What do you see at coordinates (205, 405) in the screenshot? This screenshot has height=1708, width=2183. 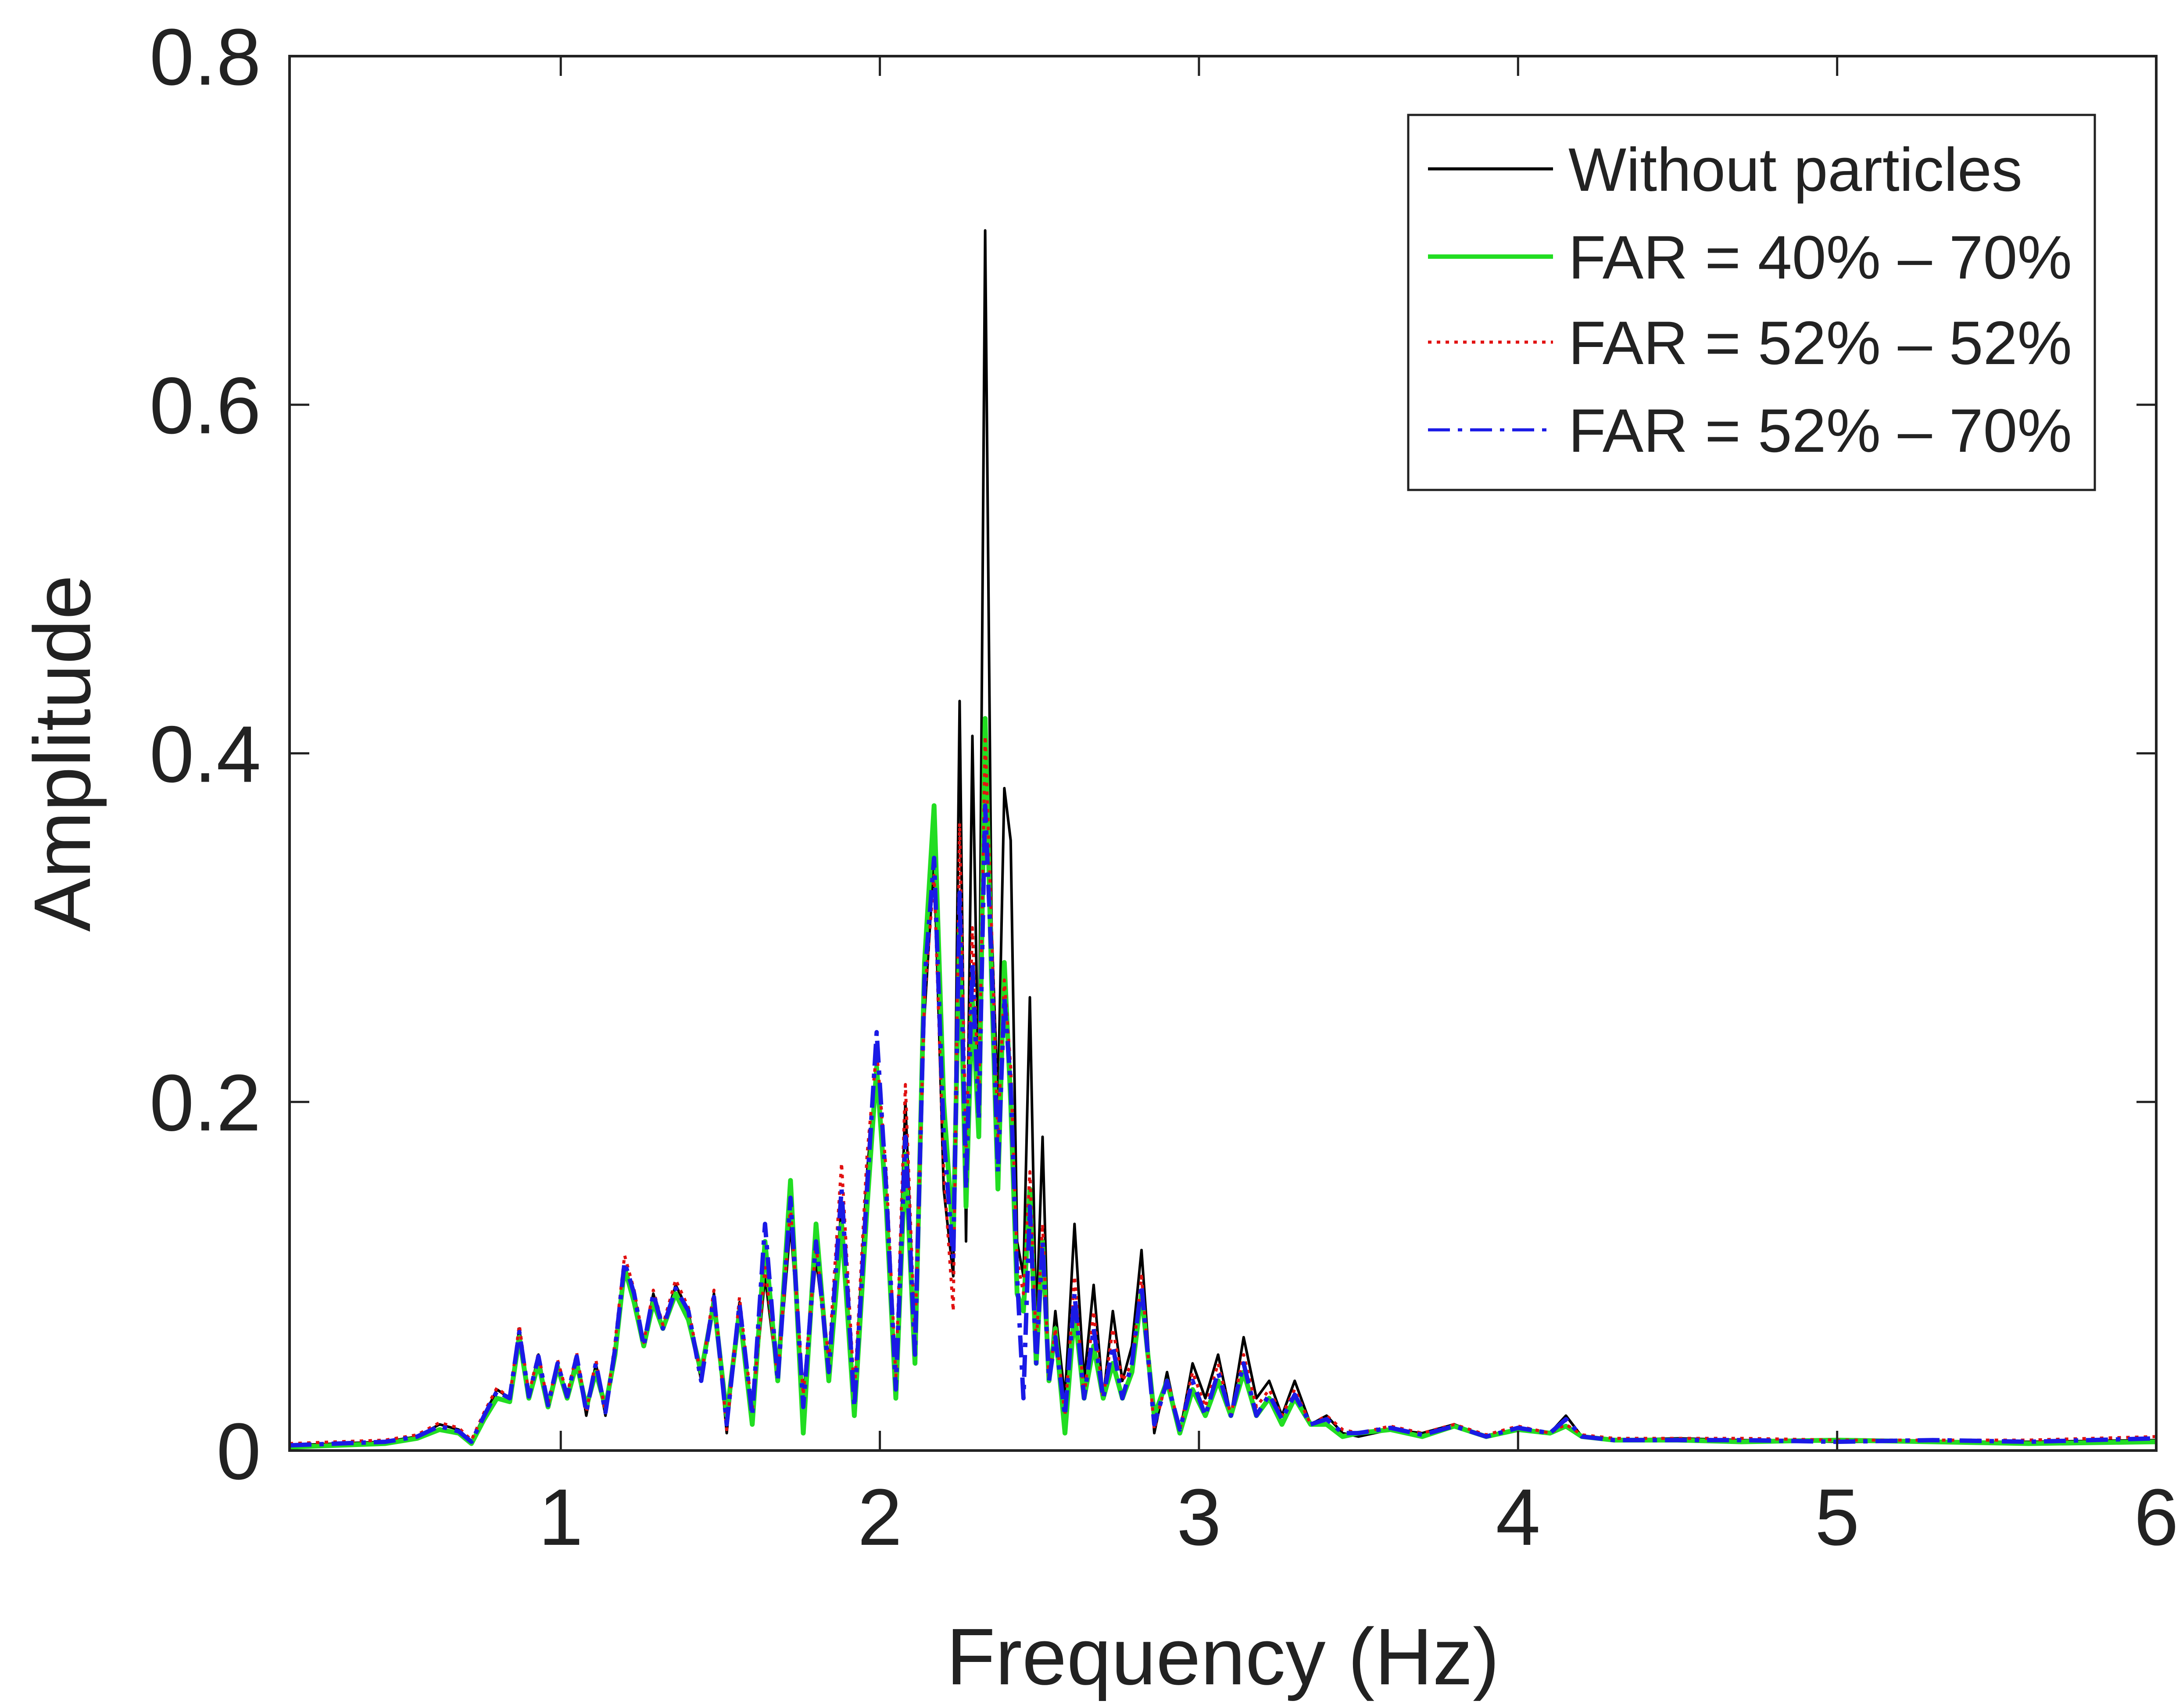 I see `y-tick-label: 0.6` at bounding box center [205, 405].